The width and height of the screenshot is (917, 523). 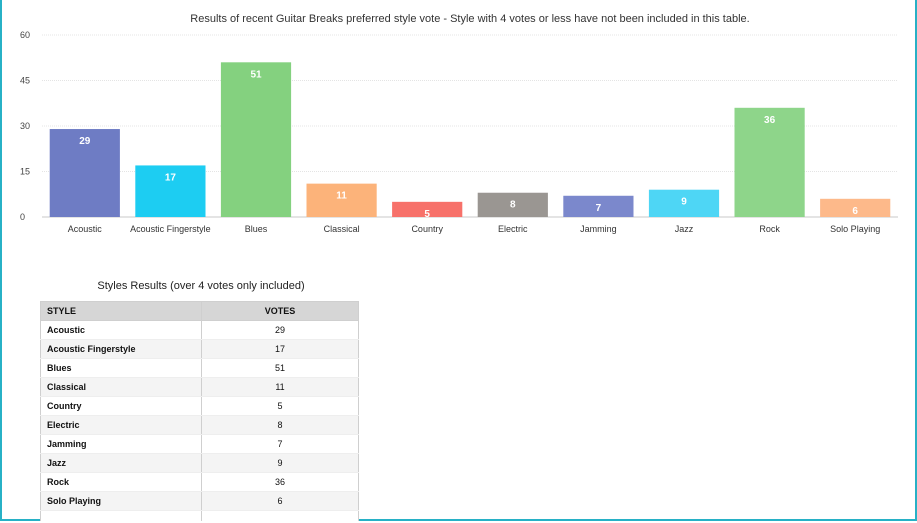 I want to click on table-cell-style: Blues, so click(x=121, y=368).